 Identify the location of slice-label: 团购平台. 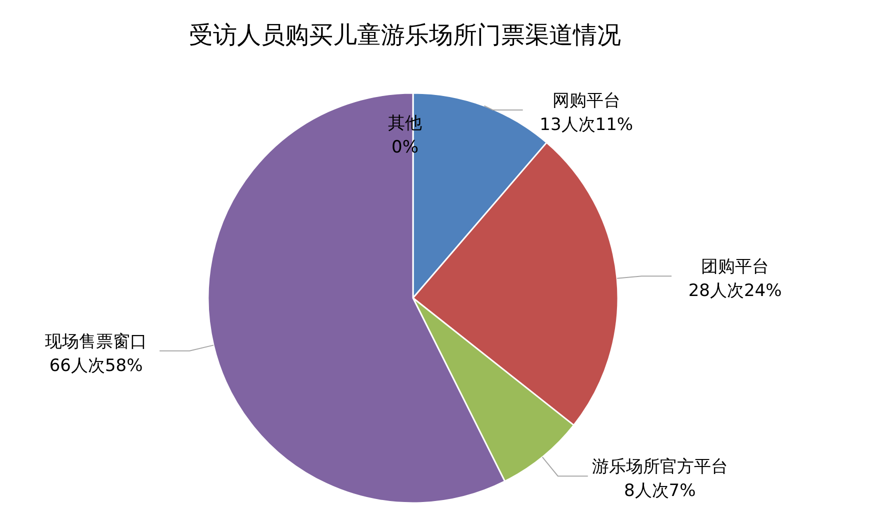
(735, 267).